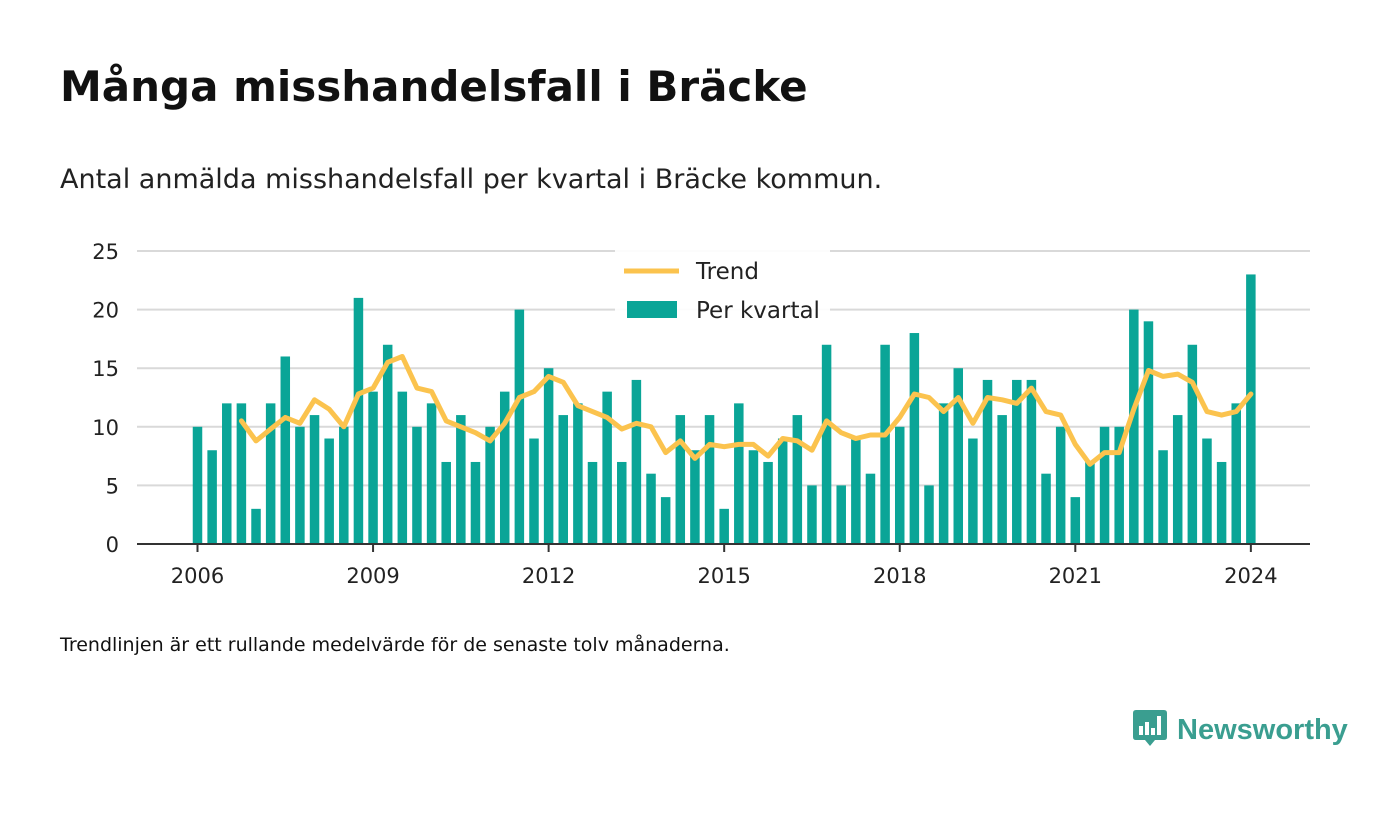 The width and height of the screenshot is (1400, 813). What do you see at coordinates (105, 252) in the screenshot?
I see `y-tick-label: 25` at bounding box center [105, 252].